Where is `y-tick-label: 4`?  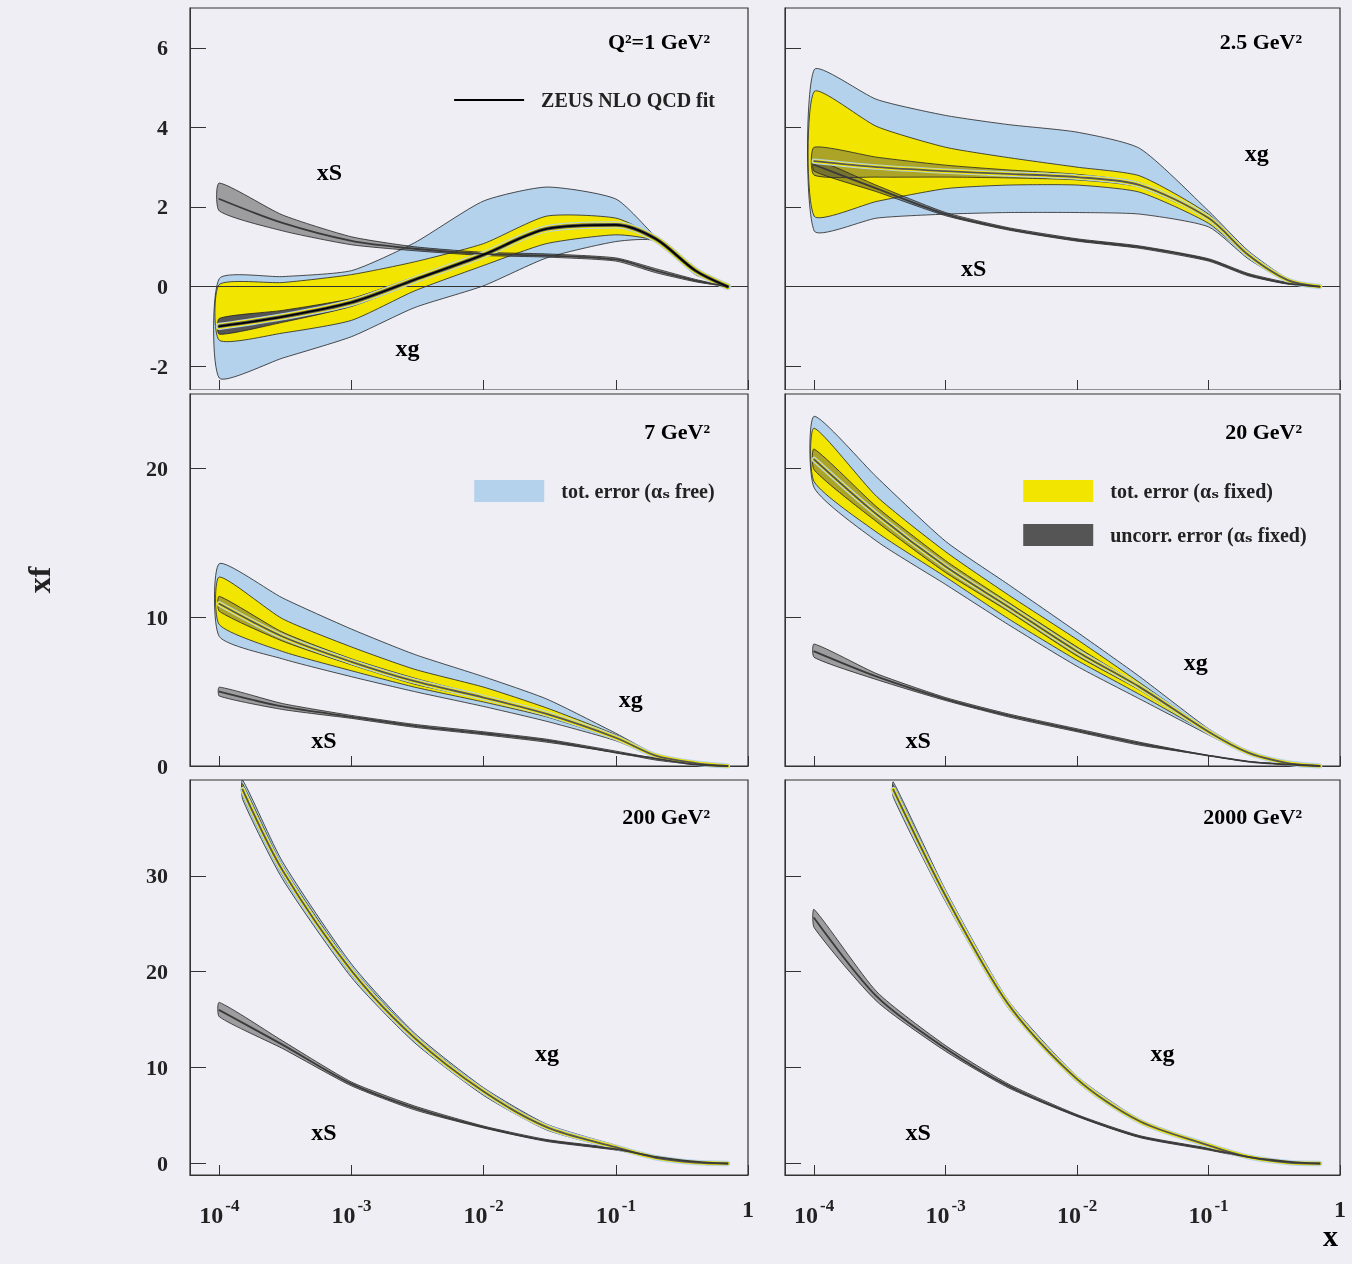
y-tick-label: 4 is located at coordinates (162, 127).